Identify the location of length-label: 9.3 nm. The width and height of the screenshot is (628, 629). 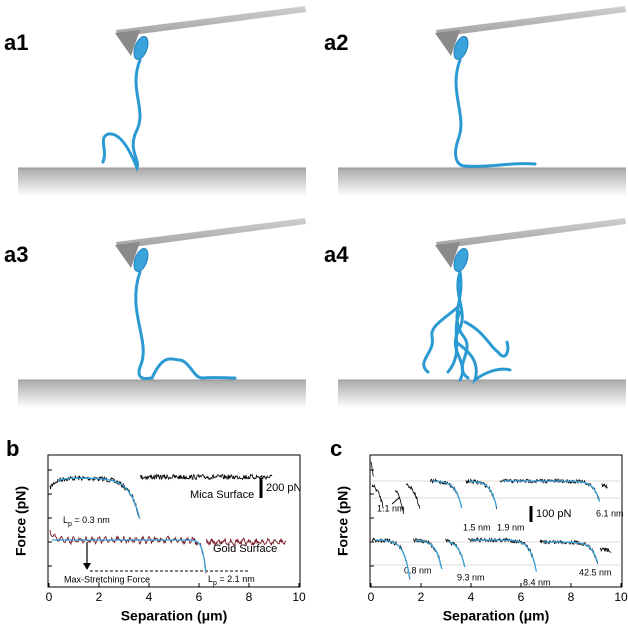
(471, 577).